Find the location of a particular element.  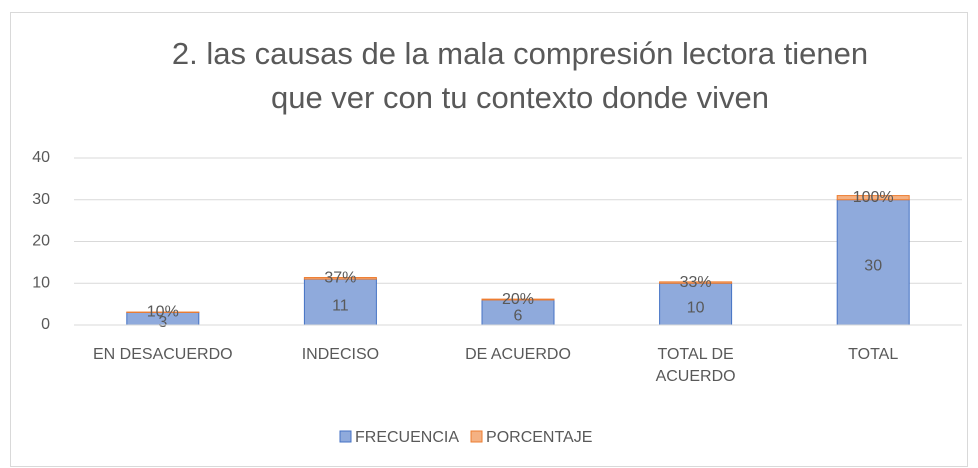

data-label: 30 is located at coordinates (873, 266).